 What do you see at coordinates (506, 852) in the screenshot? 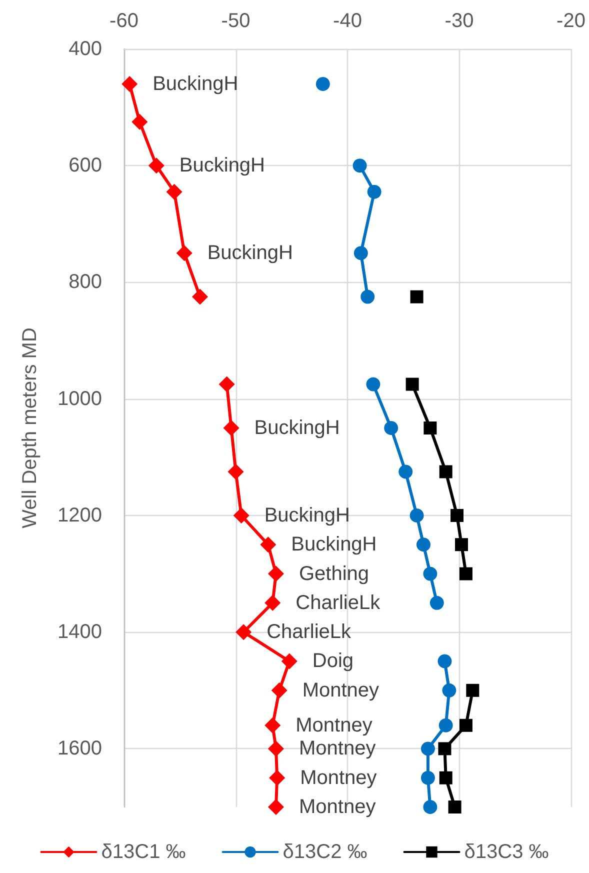
I see `legend-label: δ13C3 ‰` at bounding box center [506, 852].